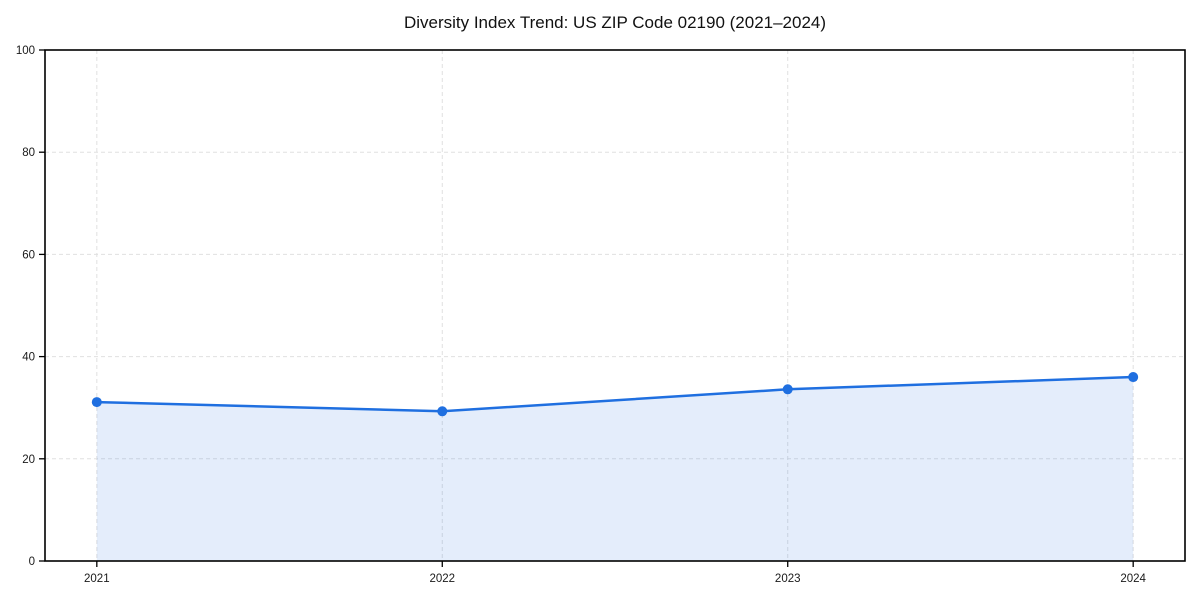  I want to click on x-tick-label: 2021, so click(97, 579).